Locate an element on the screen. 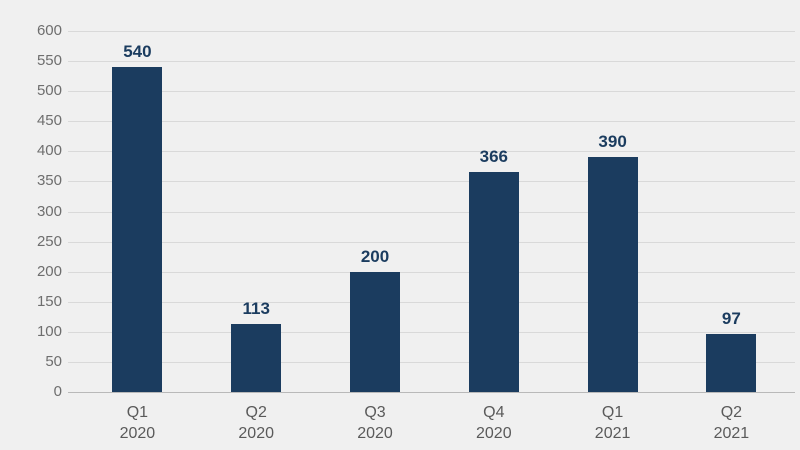 The height and width of the screenshot is (450, 800). bar-q2-2021 is located at coordinates (731, 362).